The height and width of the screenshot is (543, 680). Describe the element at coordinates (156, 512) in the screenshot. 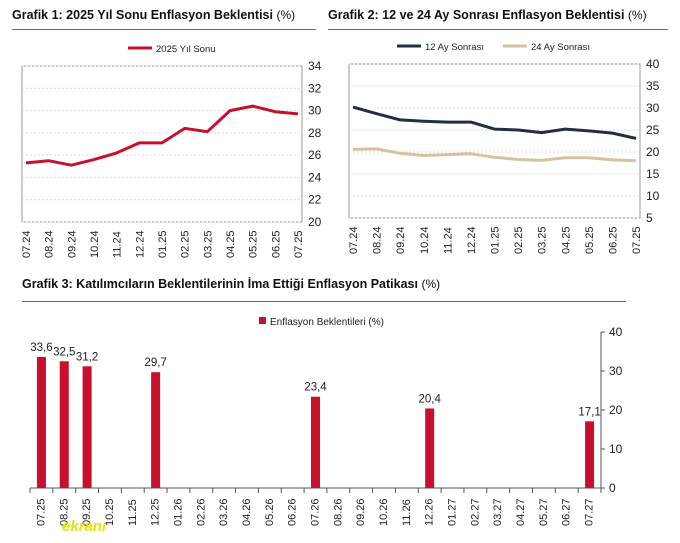

I see `chart3-x-tick-label: 12.25` at that location.